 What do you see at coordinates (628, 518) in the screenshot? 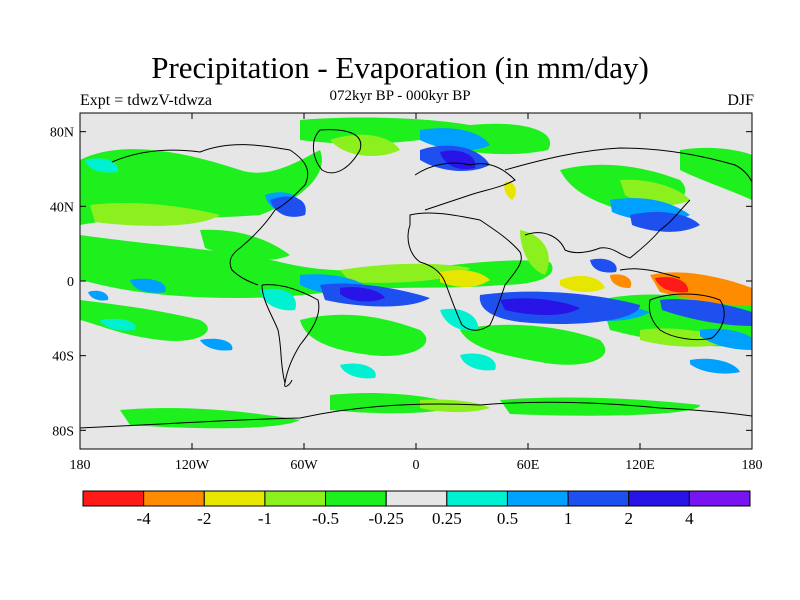
I see `colorbar-label: 2` at bounding box center [628, 518].